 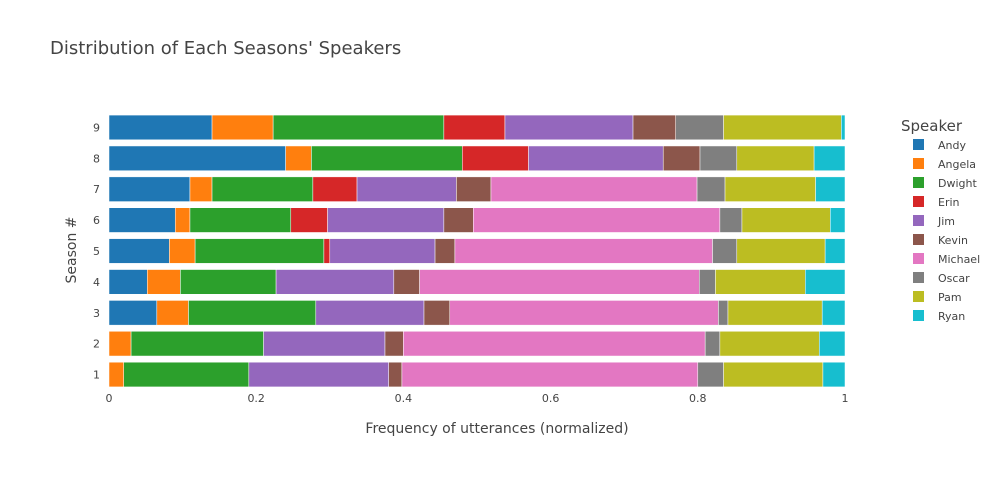 What do you see at coordinates (918, 182) in the screenshot?
I see `legend-swatch-dwight` at bounding box center [918, 182].